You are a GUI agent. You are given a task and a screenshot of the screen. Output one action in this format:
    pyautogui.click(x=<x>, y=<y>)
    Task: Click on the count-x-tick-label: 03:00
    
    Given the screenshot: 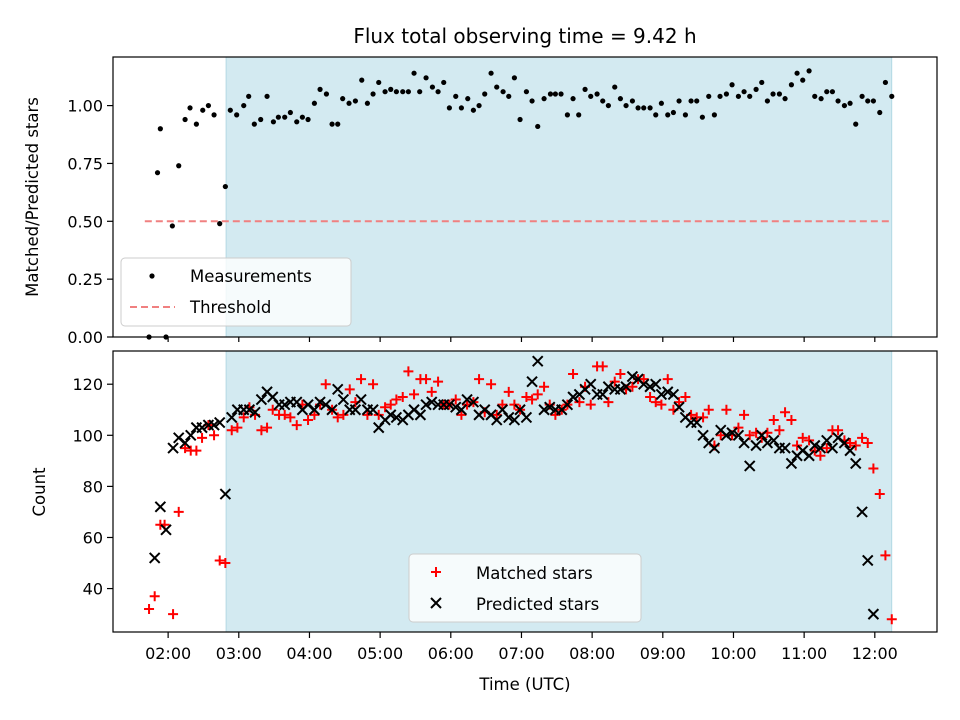 What is the action you would take?
    pyautogui.click(x=239, y=653)
    